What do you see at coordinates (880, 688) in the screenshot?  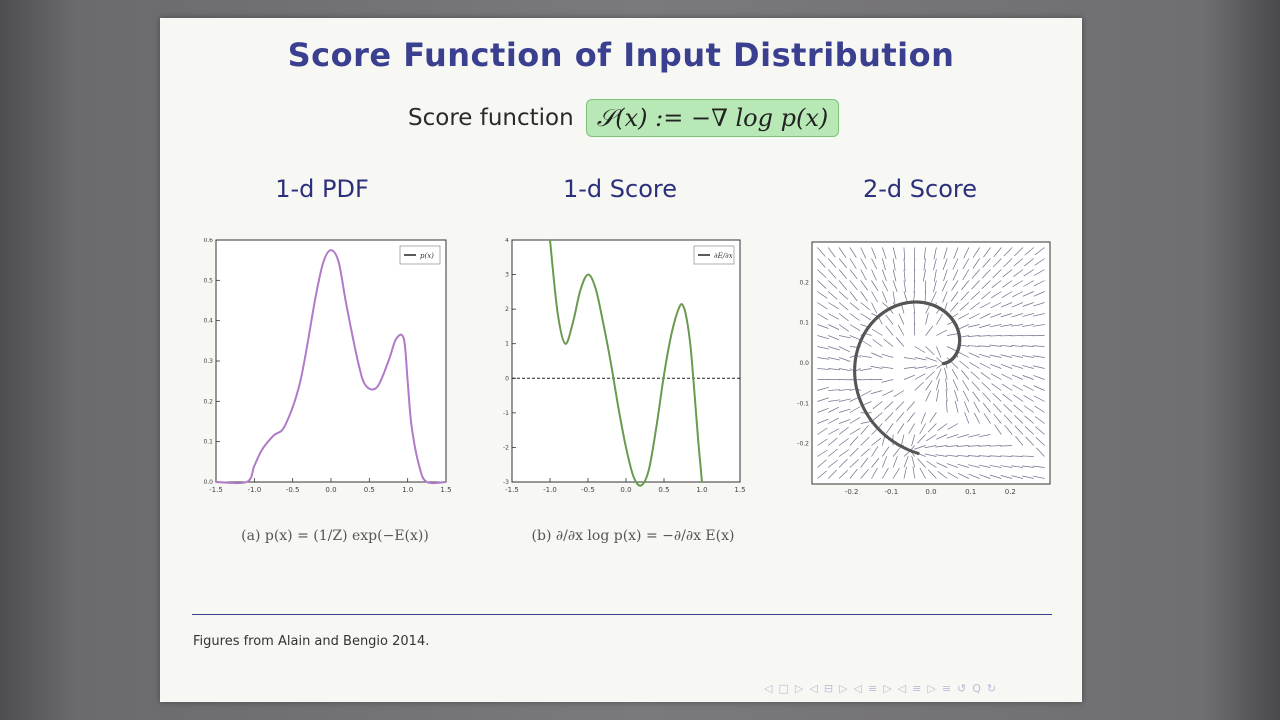 I see `beamer-navigation: ◁ □ ▷ ◁ ⊟ ▷ ◁ ≡ ▷ ◁ ≡ ▷ ≡ ↺ Q ↻` at bounding box center [880, 688].